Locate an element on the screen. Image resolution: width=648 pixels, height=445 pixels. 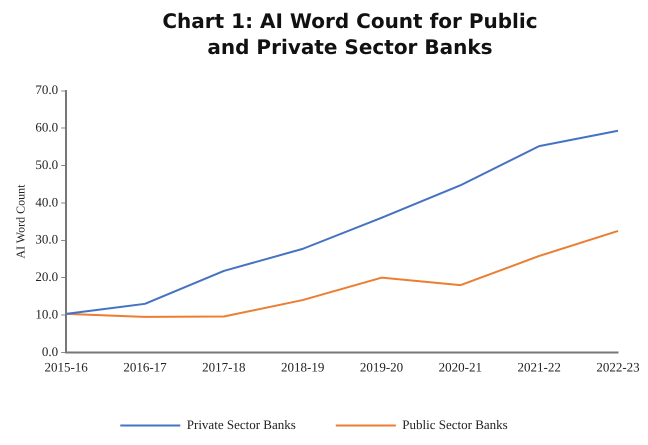
x-tick-label: 2022-23 is located at coordinates (618, 367).